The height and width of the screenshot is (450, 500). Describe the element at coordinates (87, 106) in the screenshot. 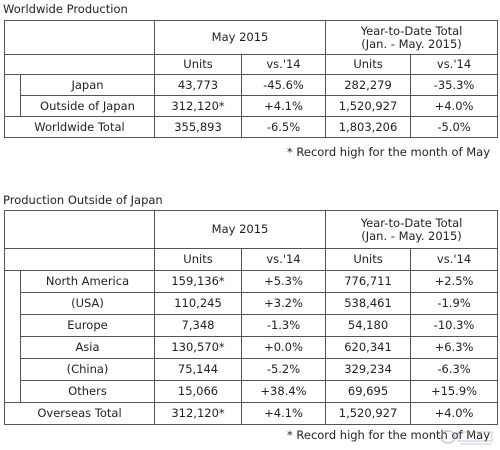

I see `row-label: Outside of Japan` at that location.